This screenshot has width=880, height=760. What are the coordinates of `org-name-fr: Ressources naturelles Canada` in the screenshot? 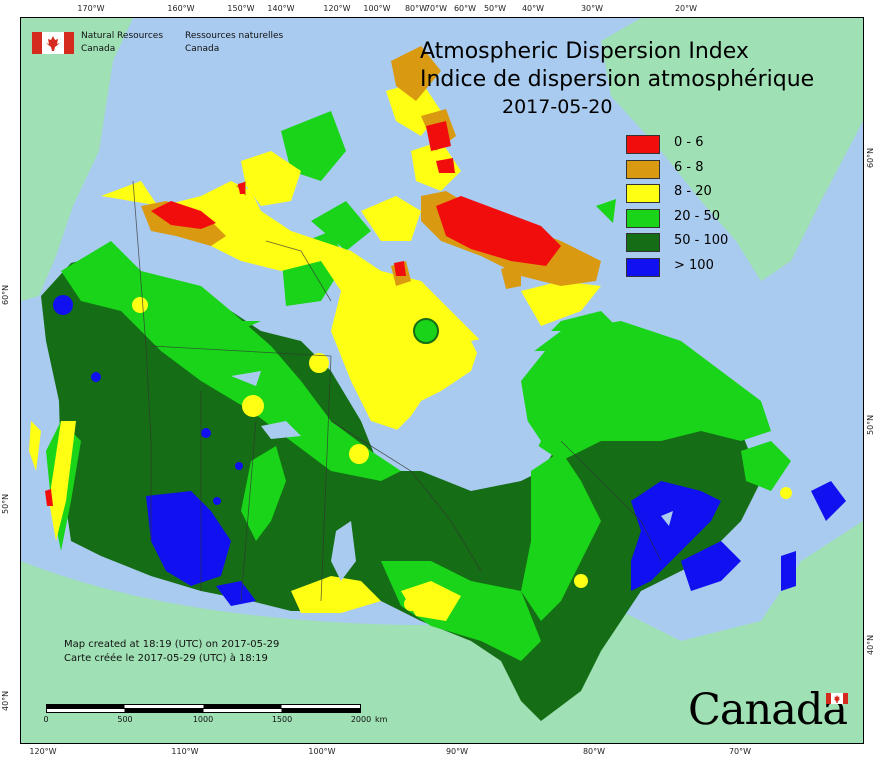 It's located at (234, 43).